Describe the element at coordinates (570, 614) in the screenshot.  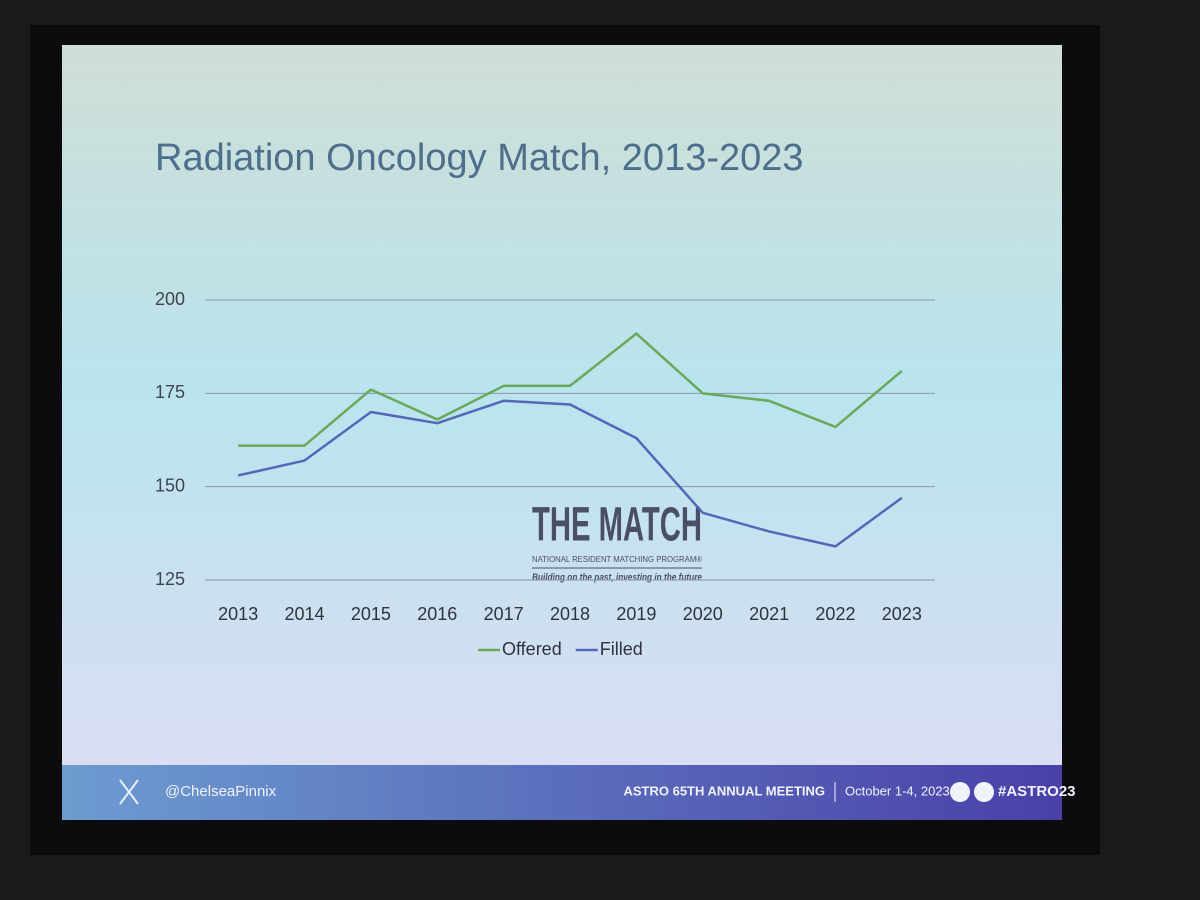
I see `x-tick-label: 2018` at that location.